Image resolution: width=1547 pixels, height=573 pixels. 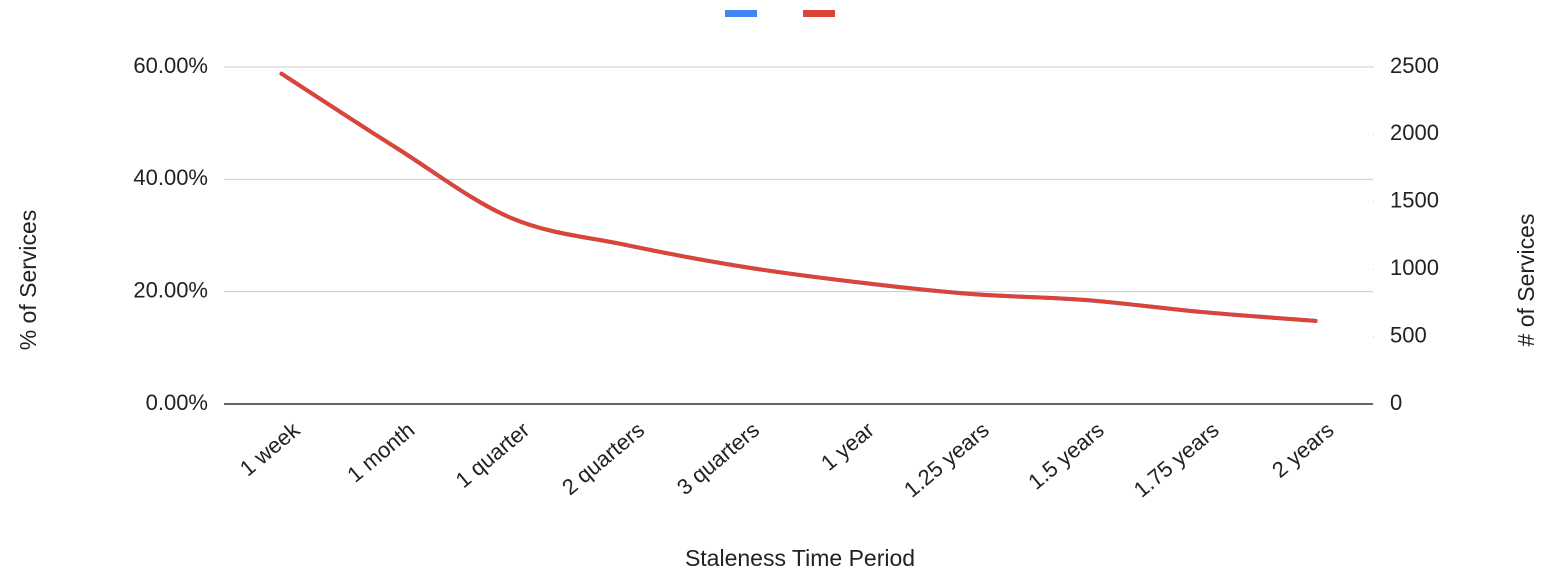 I want to click on y2-tick-label: 0, so click(x=1396, y=402).